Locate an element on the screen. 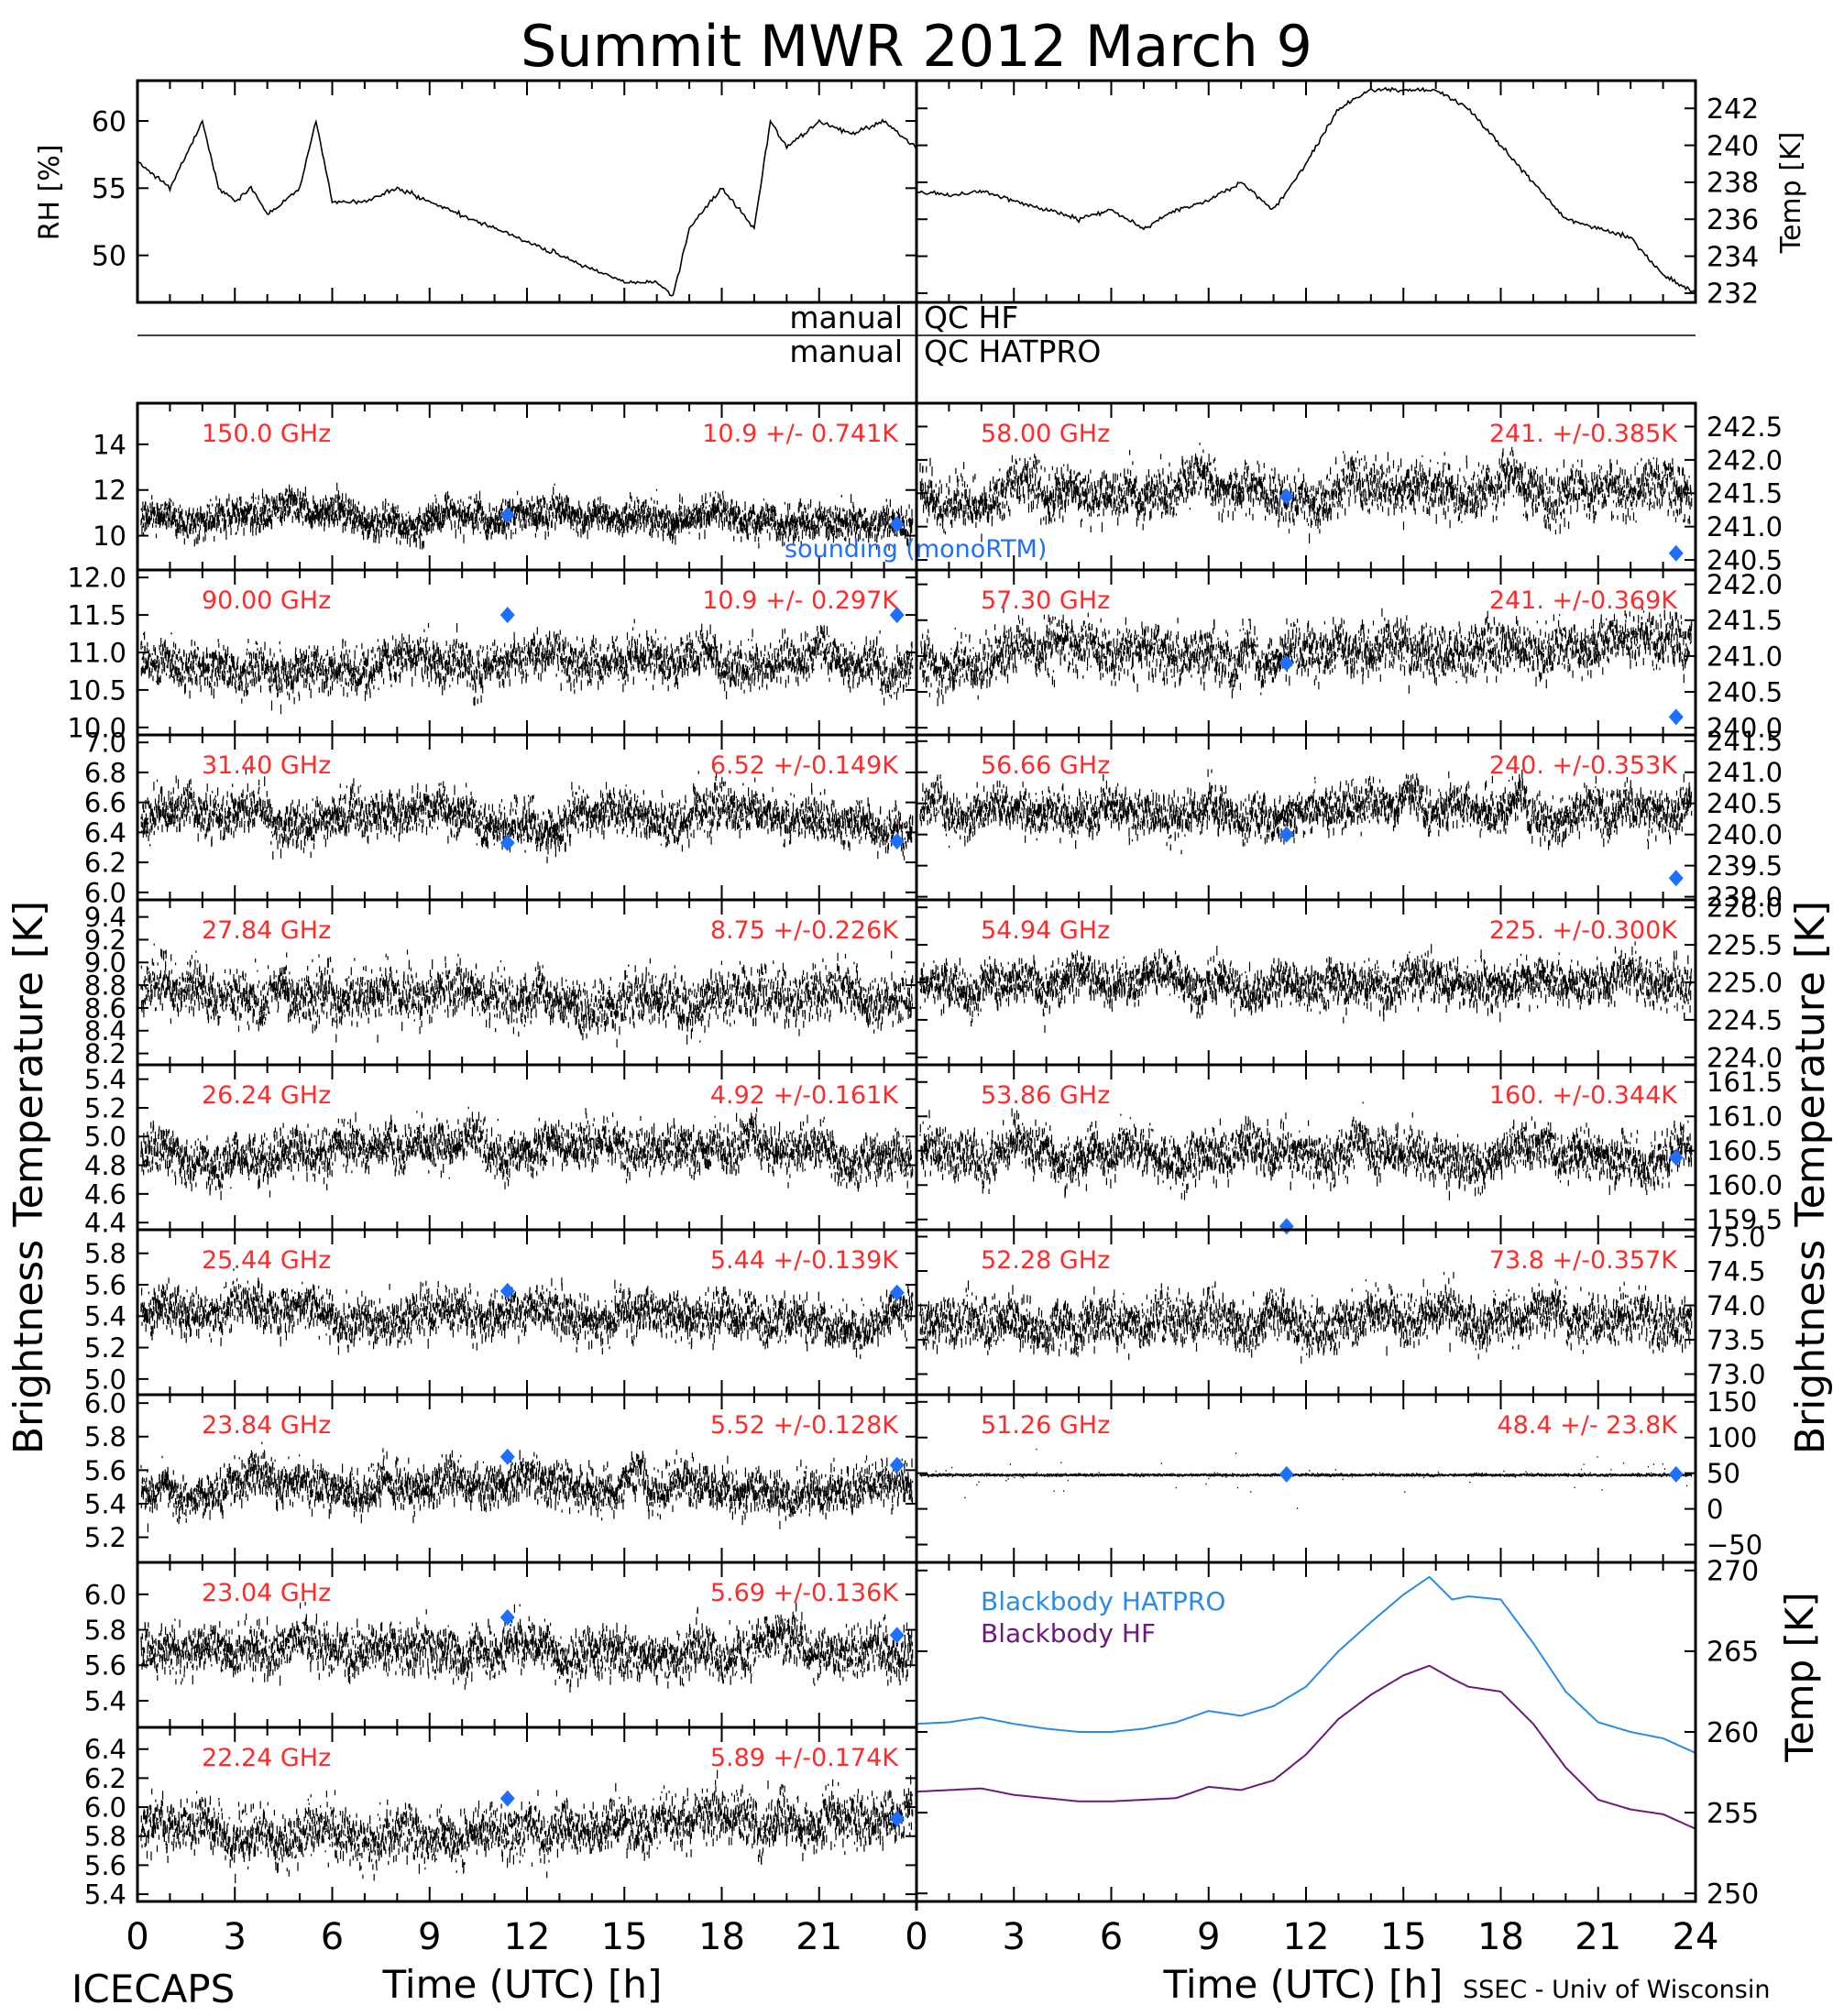 The height and width of the screenshot is (2016, 1833). ch22-stats-label: 5.89 +/-0.174K is located at coordinates (804, 1758).